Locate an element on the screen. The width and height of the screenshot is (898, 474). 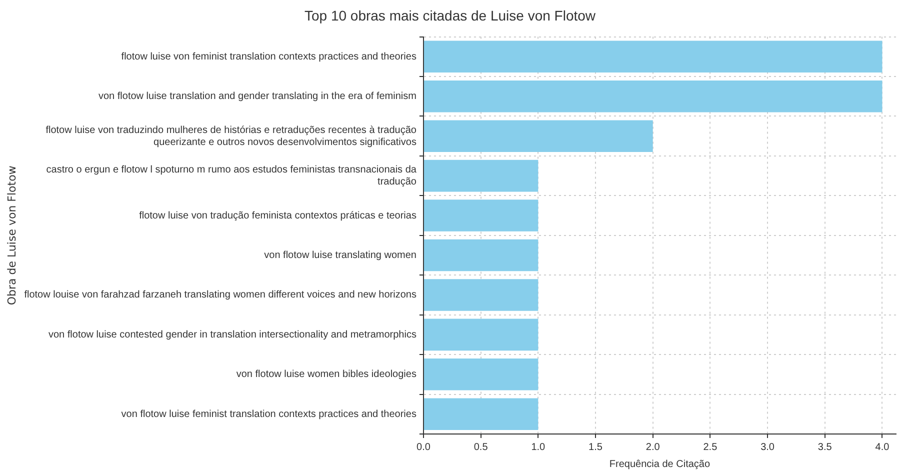
y-tick-label: von flotow luise feminist translation contexts practices and theories is located at coordinates (268, 414).